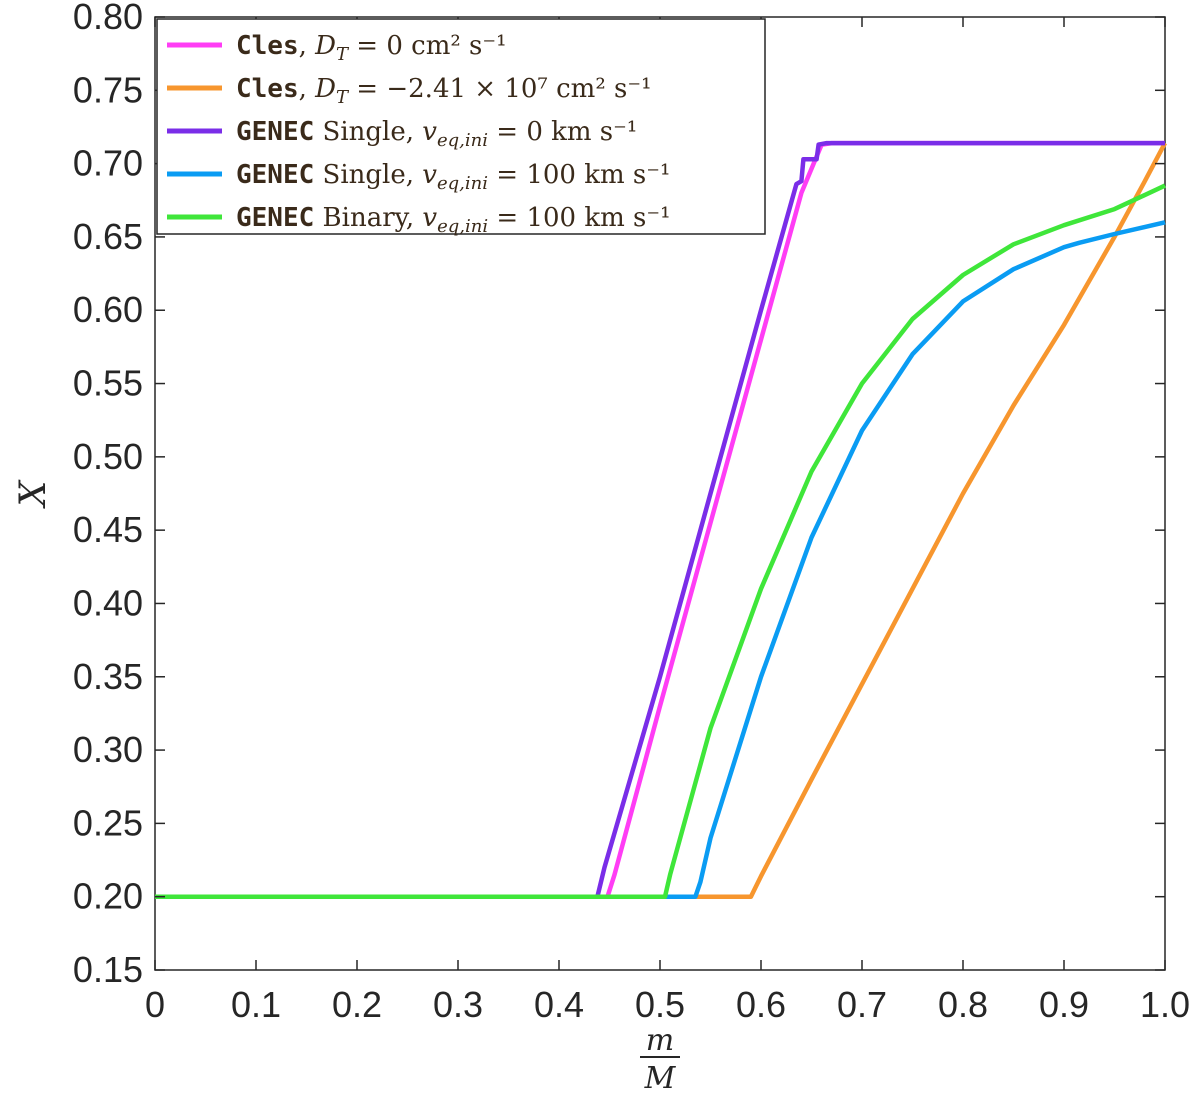 The width and height of the screenshot is (1200, 1095). What do you see at coordinates (963, 1004) in the screenshot?
I see `x-tick-label: 0.8` at bounding box center [963, 1004].